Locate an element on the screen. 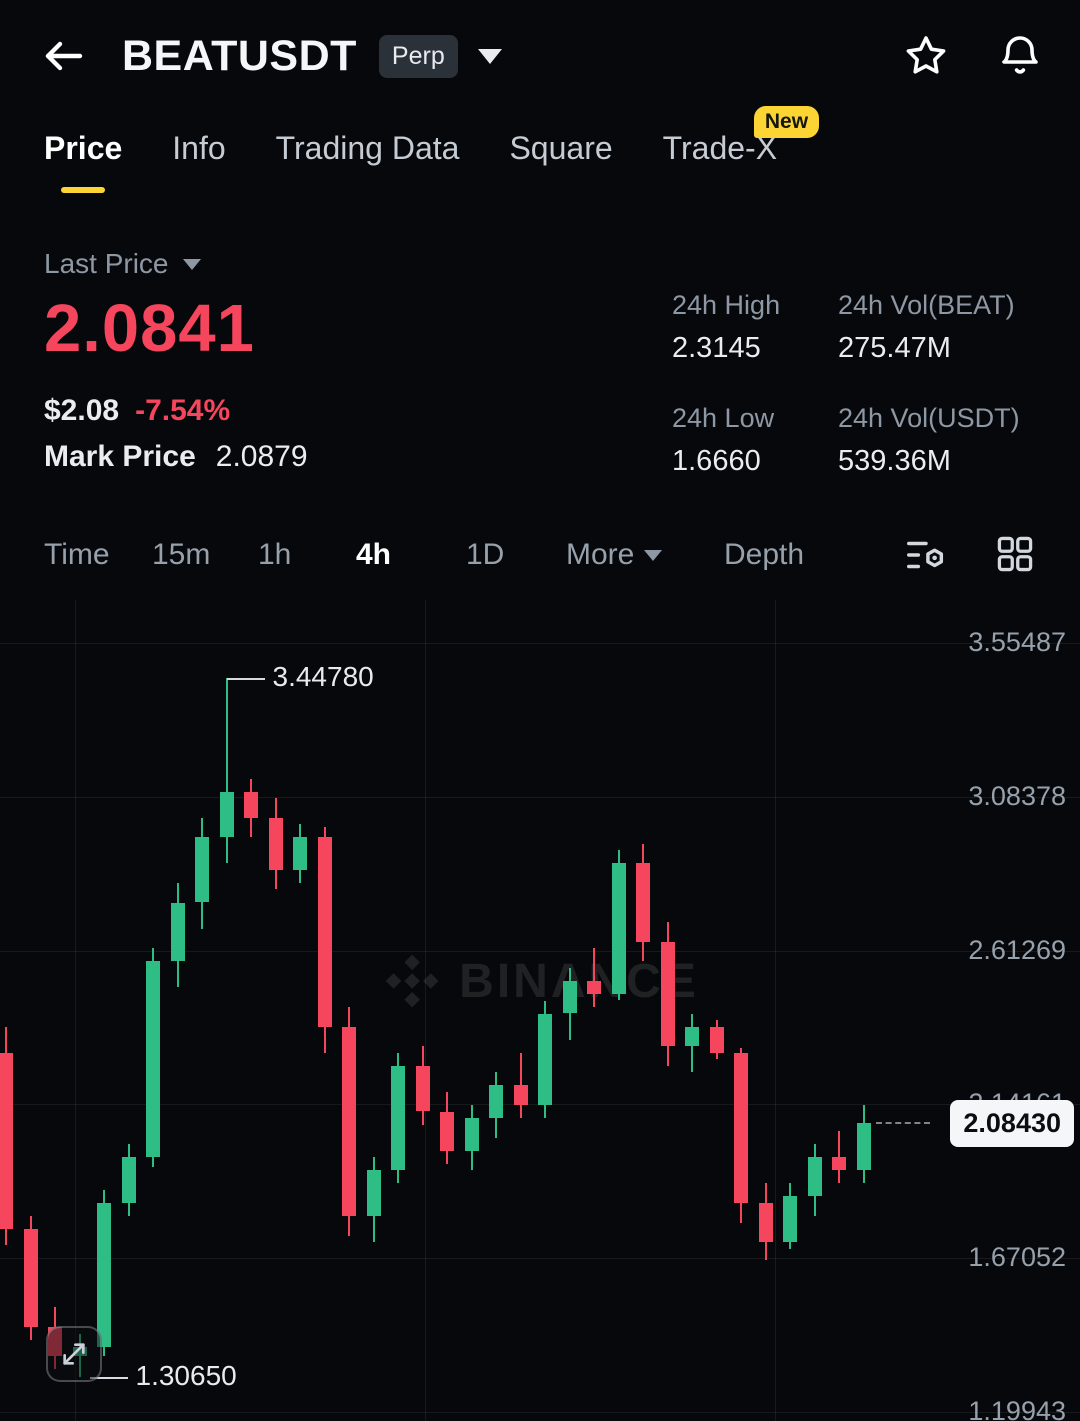 The width and height of the screenshot is (1080, 1421). y-axis-label: 2.61269 is located at coordinates (1017, 949).